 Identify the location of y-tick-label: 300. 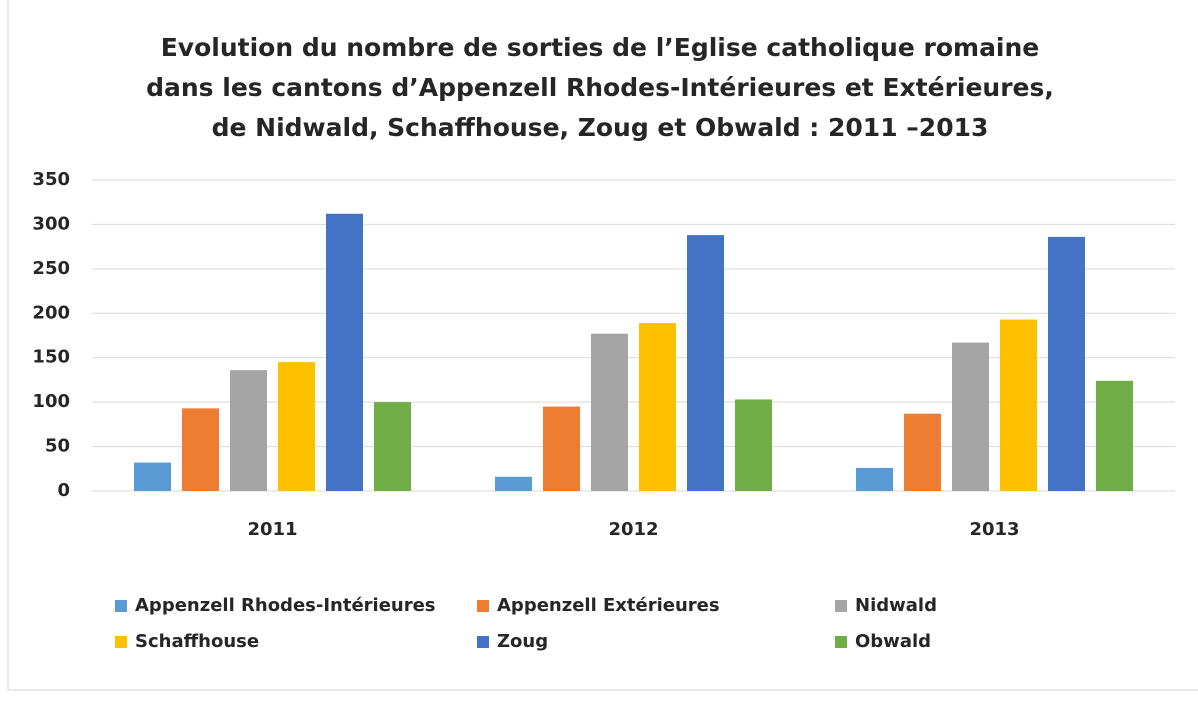
(51, 223).